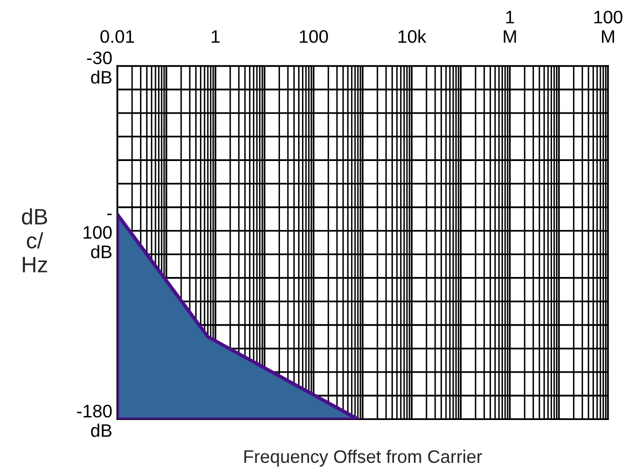 Image resolution: width=634 pixels, height=471 pixels. Describe the element at coordinates (510, 26) in the screenshot. I see `x-tick-label: 1 M` at that location.